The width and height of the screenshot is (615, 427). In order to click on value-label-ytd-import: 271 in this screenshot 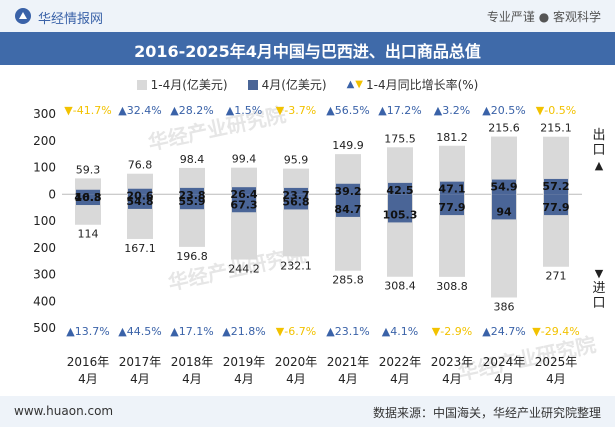, I will do `click(556, 276)`.